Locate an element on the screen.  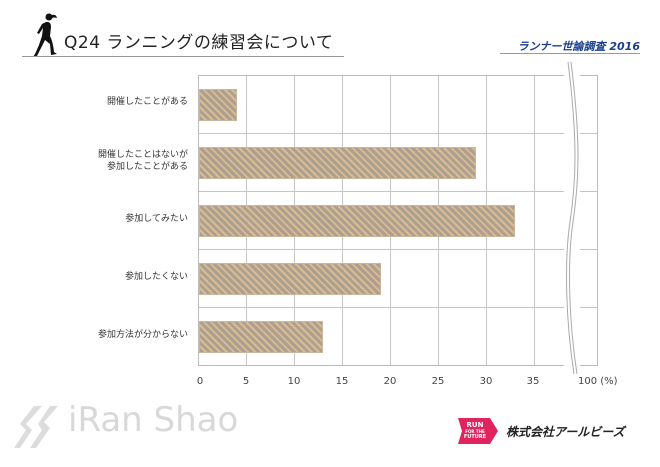
bar-attended-not-held is located at coordinates (337, 163).